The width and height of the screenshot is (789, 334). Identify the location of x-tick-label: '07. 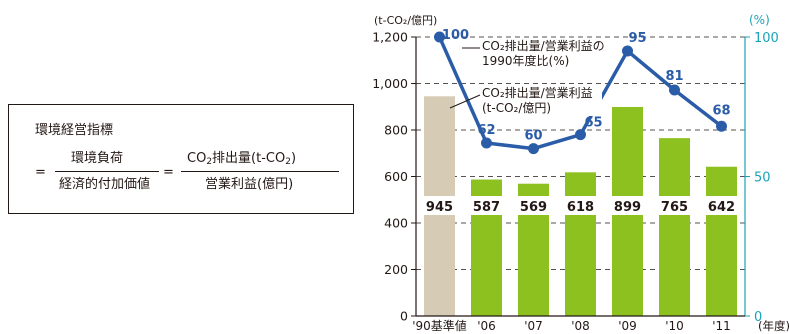
(533, 326).